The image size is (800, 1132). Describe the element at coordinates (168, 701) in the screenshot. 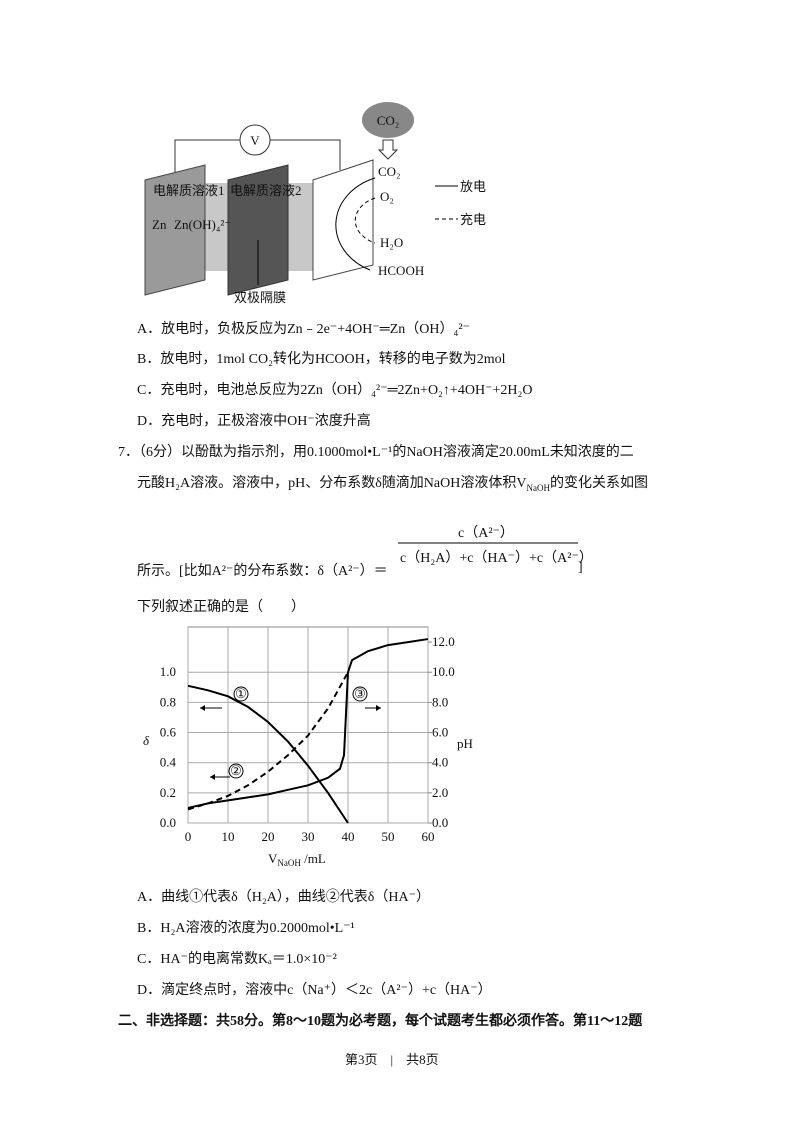

I see `y-tick-label: 0.8` at that location.